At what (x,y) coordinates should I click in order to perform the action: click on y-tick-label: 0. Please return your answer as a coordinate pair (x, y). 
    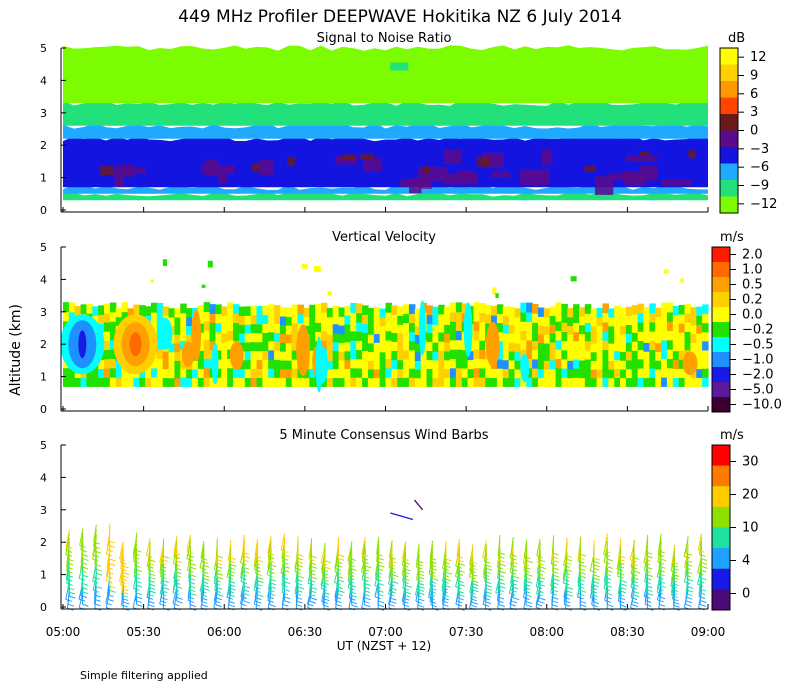
    Looking at the image, I should click on (43, 409).